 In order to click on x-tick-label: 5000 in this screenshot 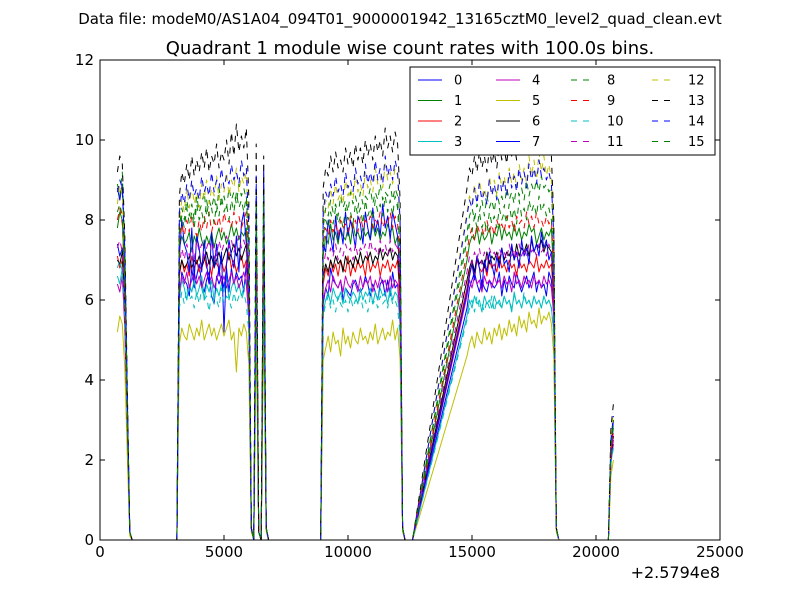, I will do `click(224, 552)`.